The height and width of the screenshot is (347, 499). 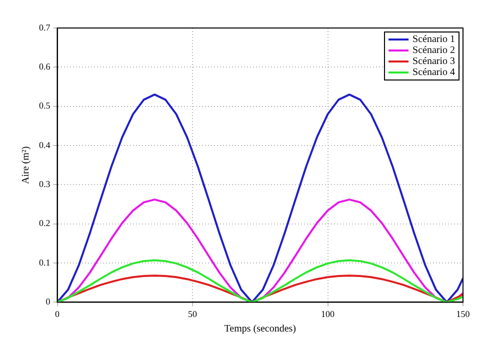 What do you see at coordinates (434, 40) in the screenshot?
I see `legend-label: Scénario 1` at bounding box center [434, 40].